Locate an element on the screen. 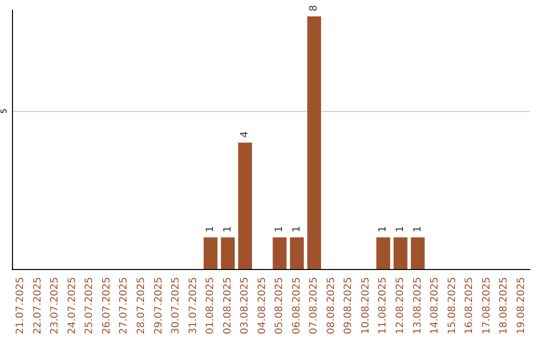 The width and height of the screenshot is (540, 340). x-tick-label: 02.08.2025 is located at coordinates (228, 305).